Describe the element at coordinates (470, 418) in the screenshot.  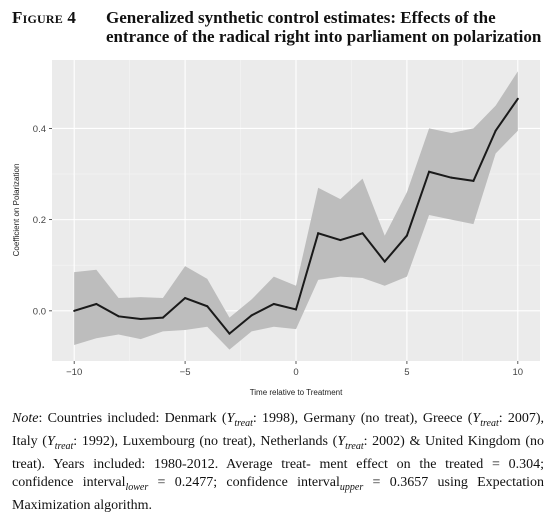
I see `note-text: (` at that location.